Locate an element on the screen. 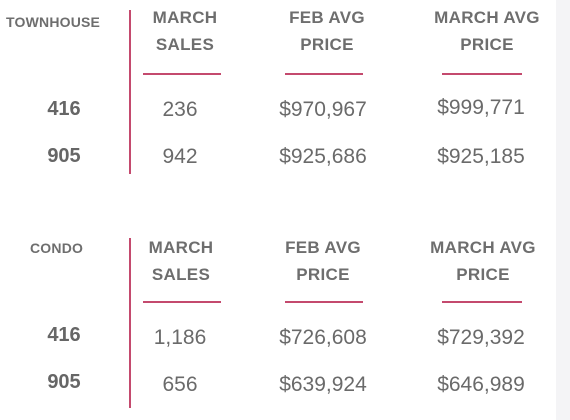 The height and width of the screenshot is (420, 570). townhouse-label: TOWNHOUSE is located at coordinates (53, 22).